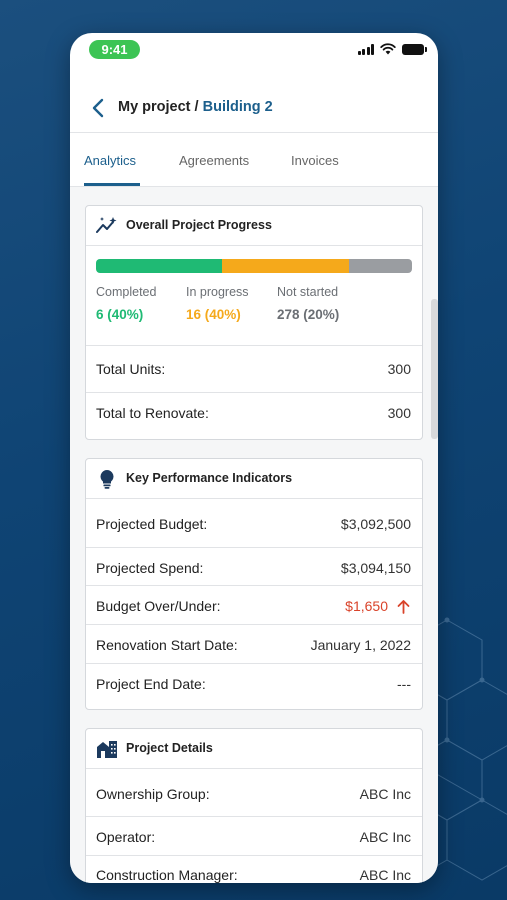 The image size is (507, 900). I want to click on operator-value: ABC Inc, so click(385, 837).